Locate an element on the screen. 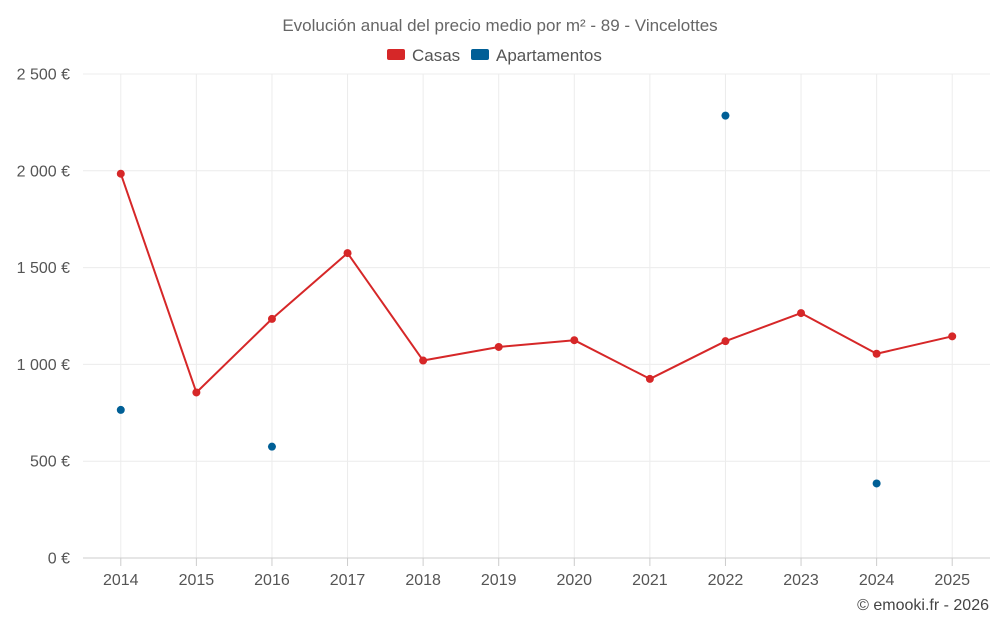 Image resolution: width=1000 pixels, height=625 pixels. x-tick-label: 2024 is located at coordinates (877, 580).